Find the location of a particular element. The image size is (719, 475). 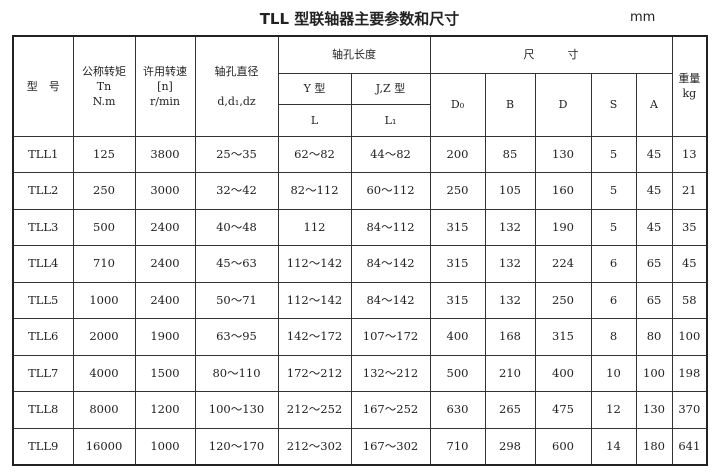

table-cell: 50～71 is located at coordinates (236, 300).